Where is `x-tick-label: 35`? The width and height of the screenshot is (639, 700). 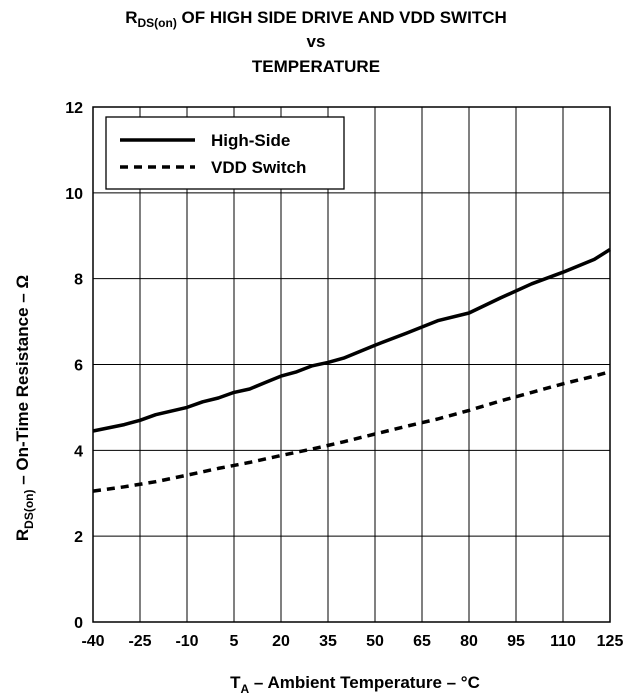
x-tick-label: 35 is located at coordinates (328, 641).